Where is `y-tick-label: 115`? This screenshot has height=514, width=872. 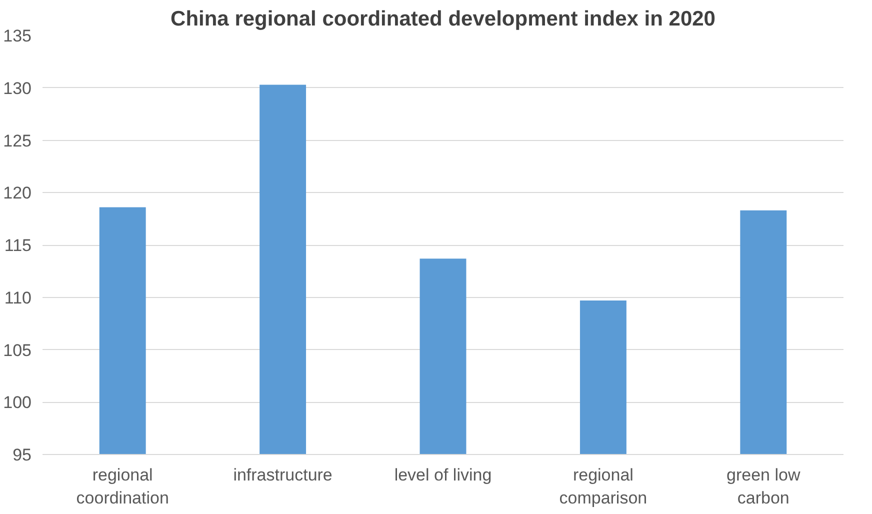
y-tick-label: 115 is located at coordinates (18, 245).